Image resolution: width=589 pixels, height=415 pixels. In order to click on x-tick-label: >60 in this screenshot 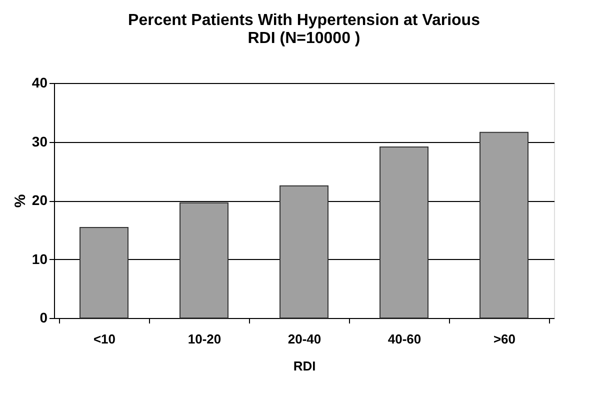, I will do `click(504, 339)`.